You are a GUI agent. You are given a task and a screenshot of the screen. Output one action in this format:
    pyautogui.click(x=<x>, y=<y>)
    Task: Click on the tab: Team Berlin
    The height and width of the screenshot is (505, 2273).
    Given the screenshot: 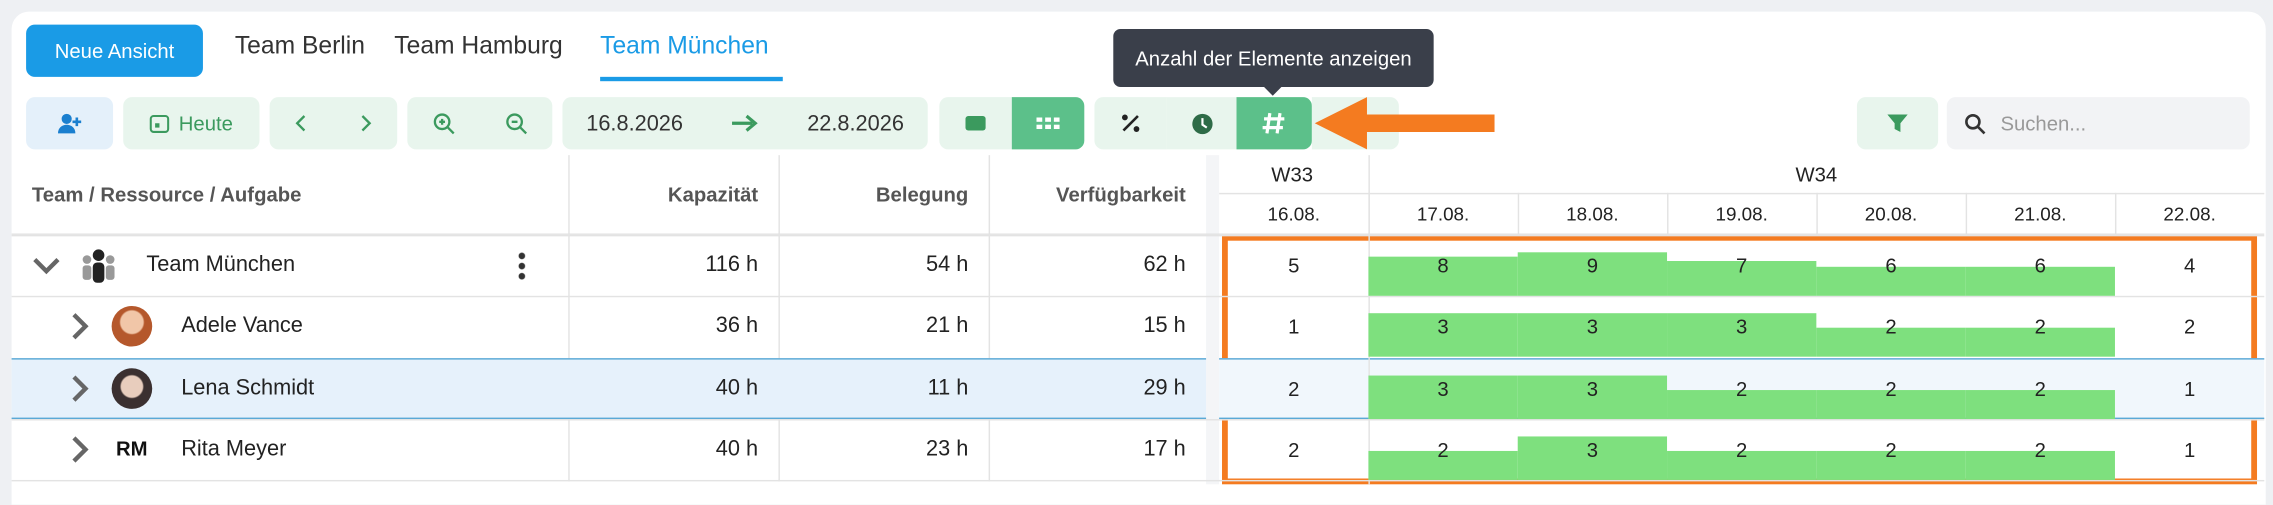 What is the action you would take?
    pyautogui.click(x=299, y=45)
    